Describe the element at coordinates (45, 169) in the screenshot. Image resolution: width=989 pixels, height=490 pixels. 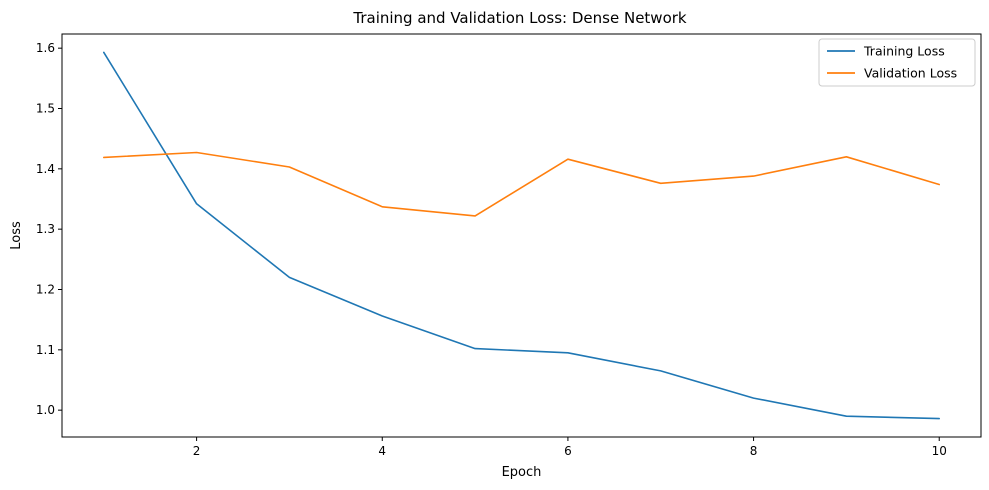
I see `y-tick-label: 1.4` at that location.